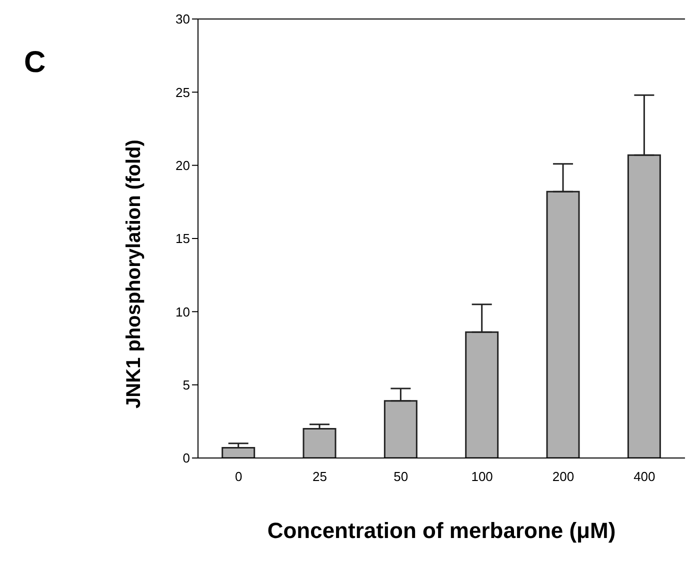 Image resolution: width=693 pixels, height=576 pixels. What do you see at coordinates (401, 476) in the screenshot?
I see `x-tick-label: 50` at bounding box center [401, 476].